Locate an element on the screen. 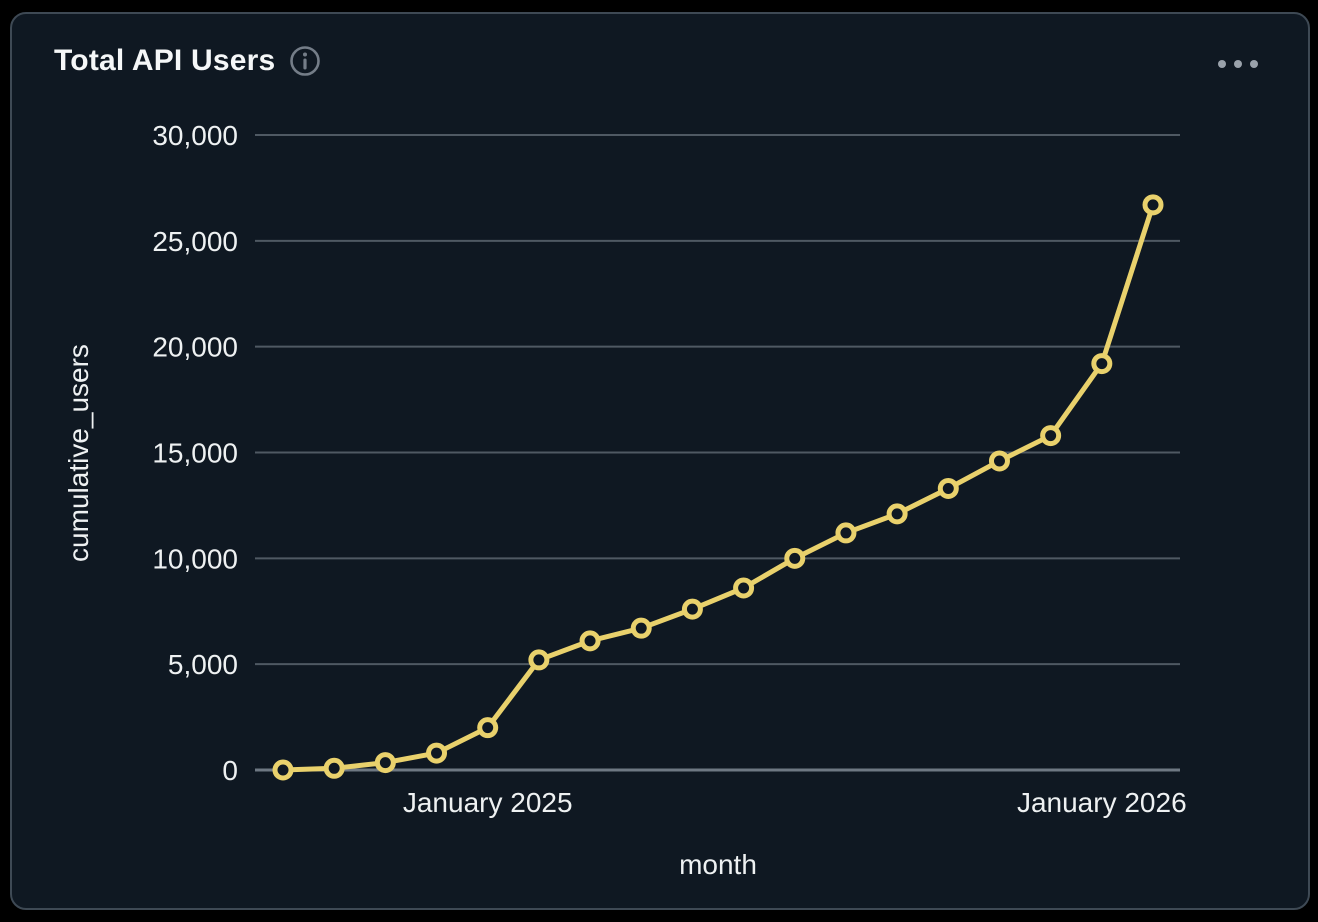 The image size is (1318, 922). y-tick-label: 10,000 is located at coordinates (195, 558).